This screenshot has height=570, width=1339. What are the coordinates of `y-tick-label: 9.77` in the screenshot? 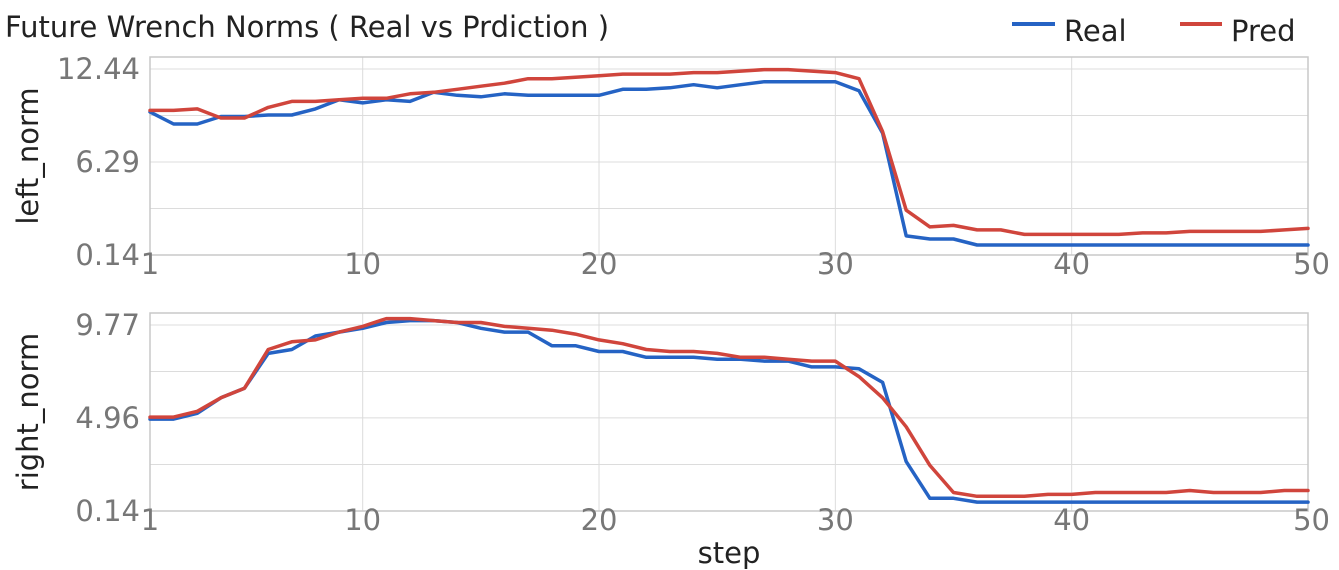 It's located at (107, 325).